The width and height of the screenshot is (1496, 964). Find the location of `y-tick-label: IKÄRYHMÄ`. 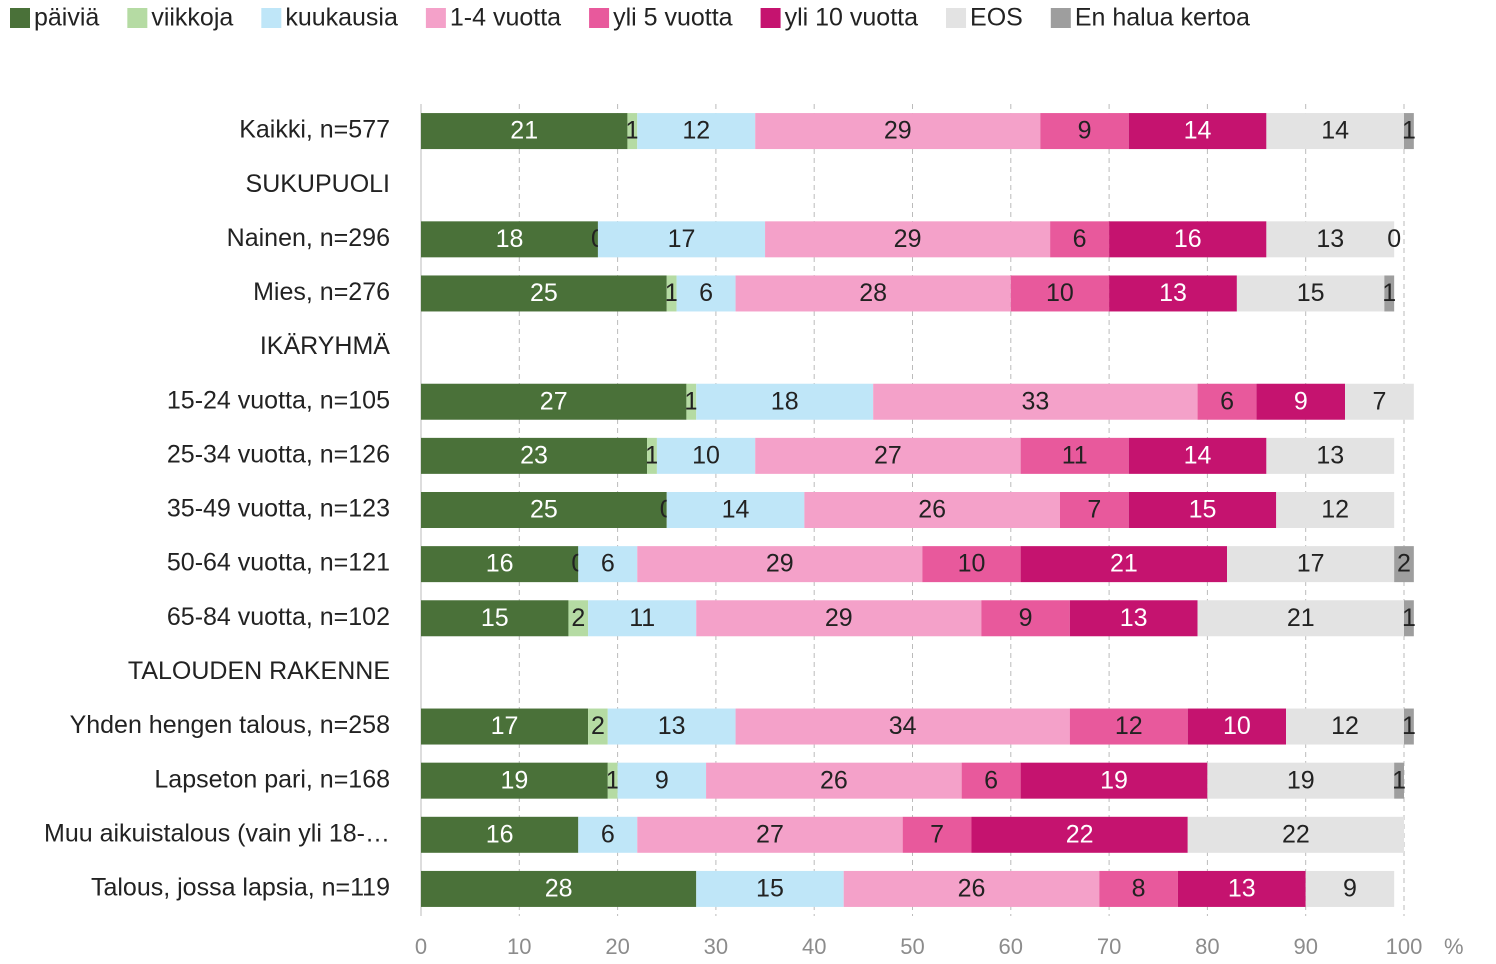

y-tick-label: IKÄRYHMÄ is located at coordinates (325, 346).